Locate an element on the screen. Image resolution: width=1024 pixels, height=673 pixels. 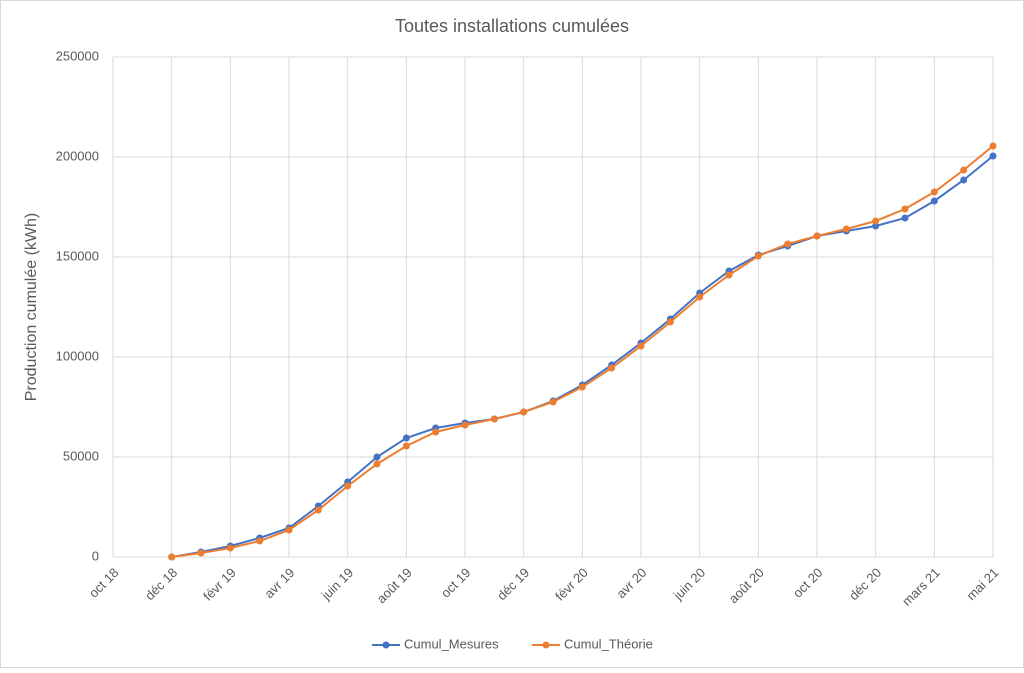
y-axis-title: Production cumulée (kWh) is located at coordinates (31, 307).